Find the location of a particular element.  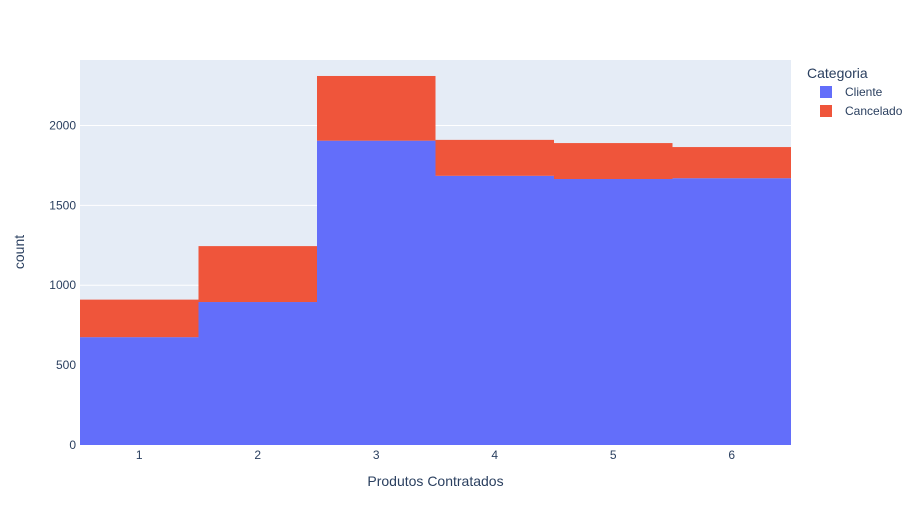

legend-label-cancelado: Cancelado is located at coordinates (874, 111).